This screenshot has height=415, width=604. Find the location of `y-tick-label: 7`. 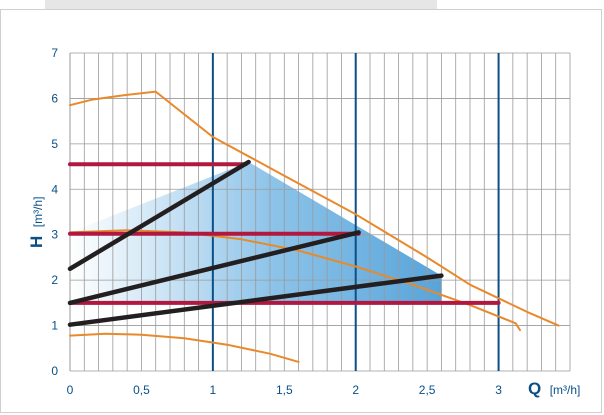

y-tick-label: 7 is located at coordinates (54, 53).